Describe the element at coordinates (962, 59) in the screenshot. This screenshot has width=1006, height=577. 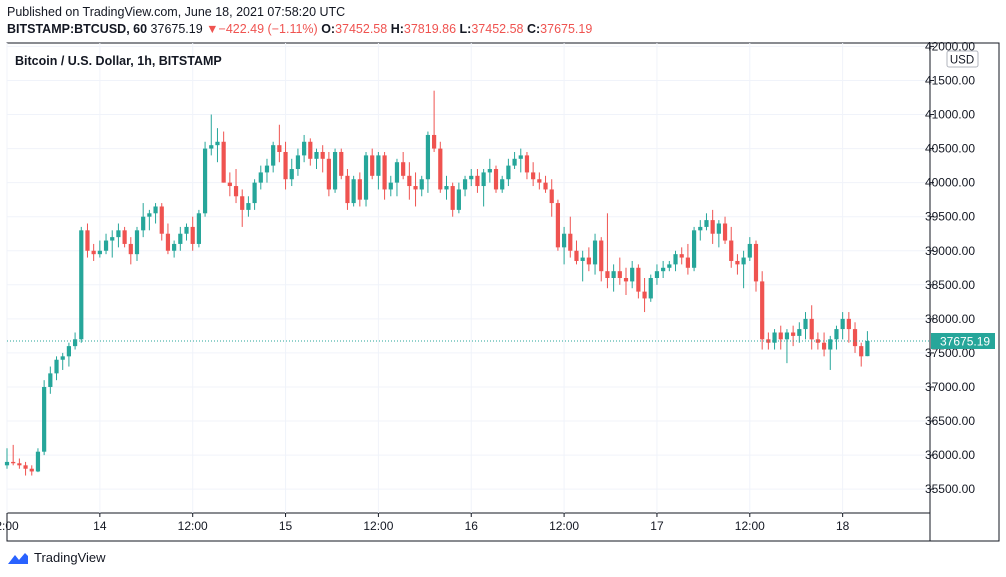
I see `currency-badge` at that location.